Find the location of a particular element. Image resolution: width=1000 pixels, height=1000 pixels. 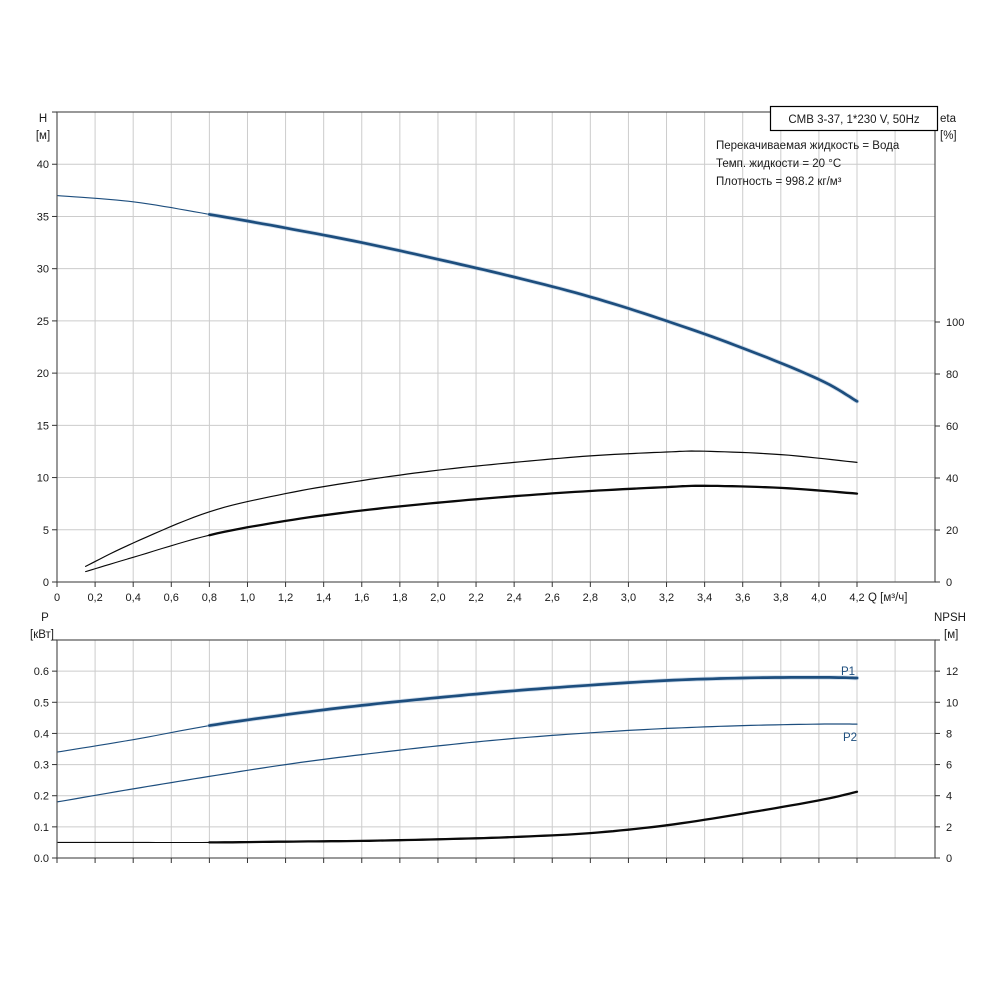

H-curve-thin is located at coordinates (133, 205).